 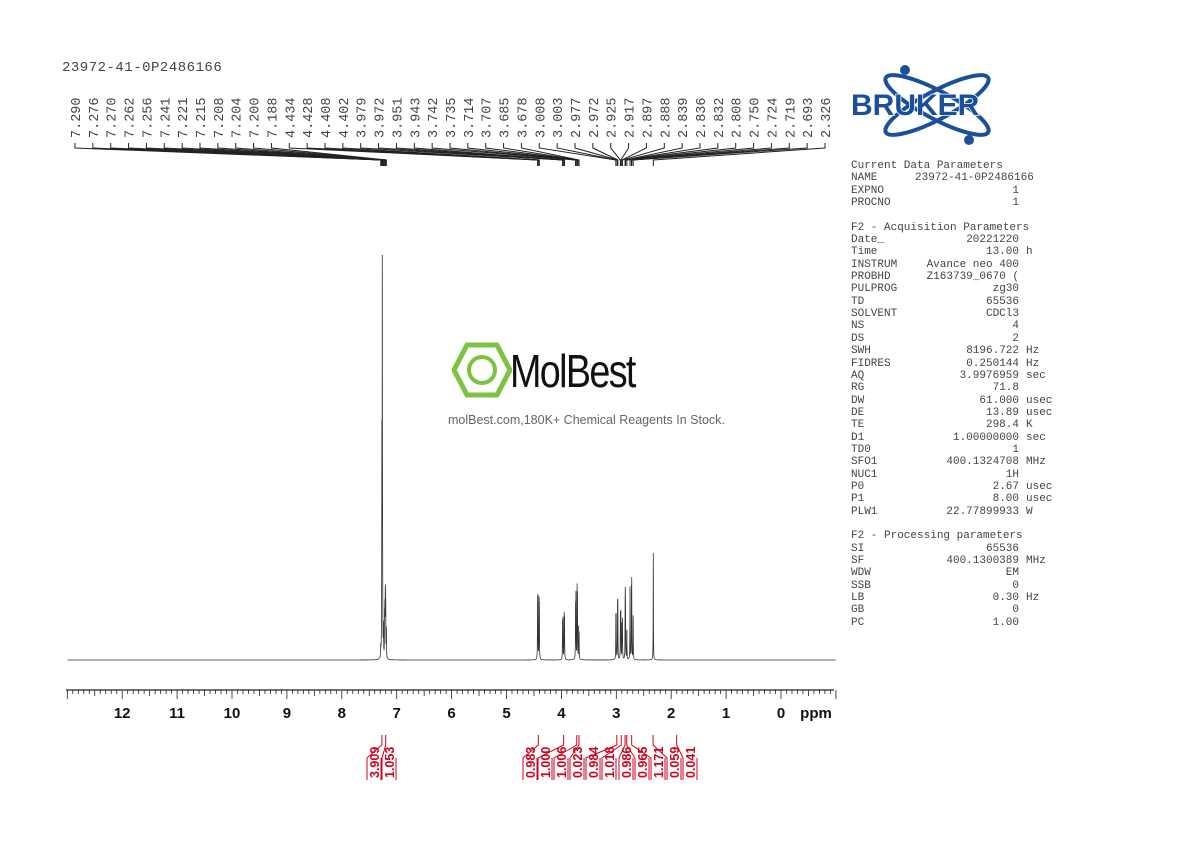 What do you see at coordinates (659, 762) in the screenshot?
I see `integral-value: 1.171` at bounding box center [659, 762].